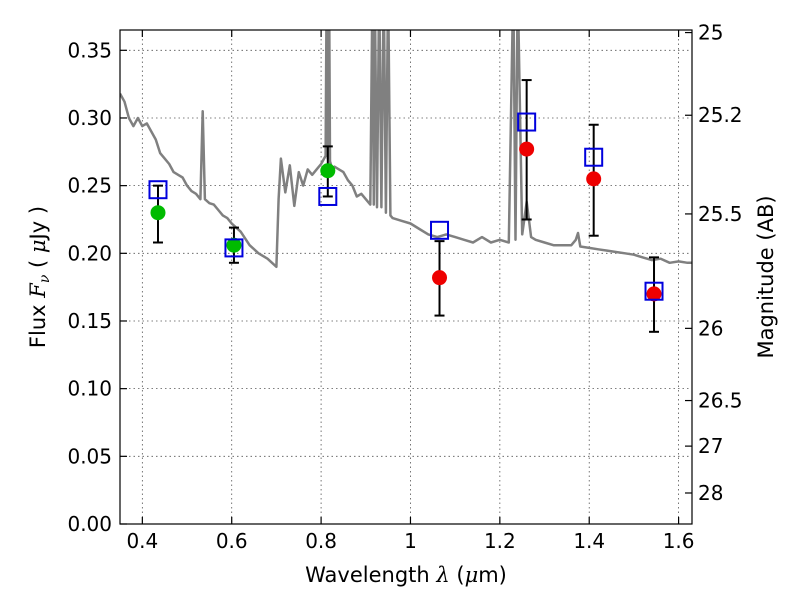  Describe the element at coordinates (714, 263) in the screenshot. I see `y2-axis: 25 25.2 25.5 26 26.5 27 28` at that location.